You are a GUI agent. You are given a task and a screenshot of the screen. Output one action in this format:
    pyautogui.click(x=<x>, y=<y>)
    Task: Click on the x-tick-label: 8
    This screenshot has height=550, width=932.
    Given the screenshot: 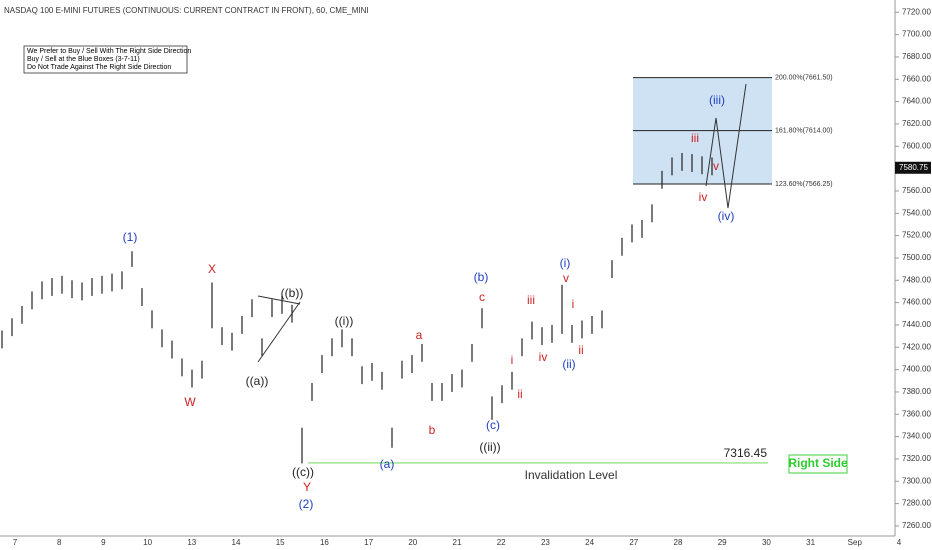 What is the action you would take?
    pyautogui.click(x=59, y=542)
    